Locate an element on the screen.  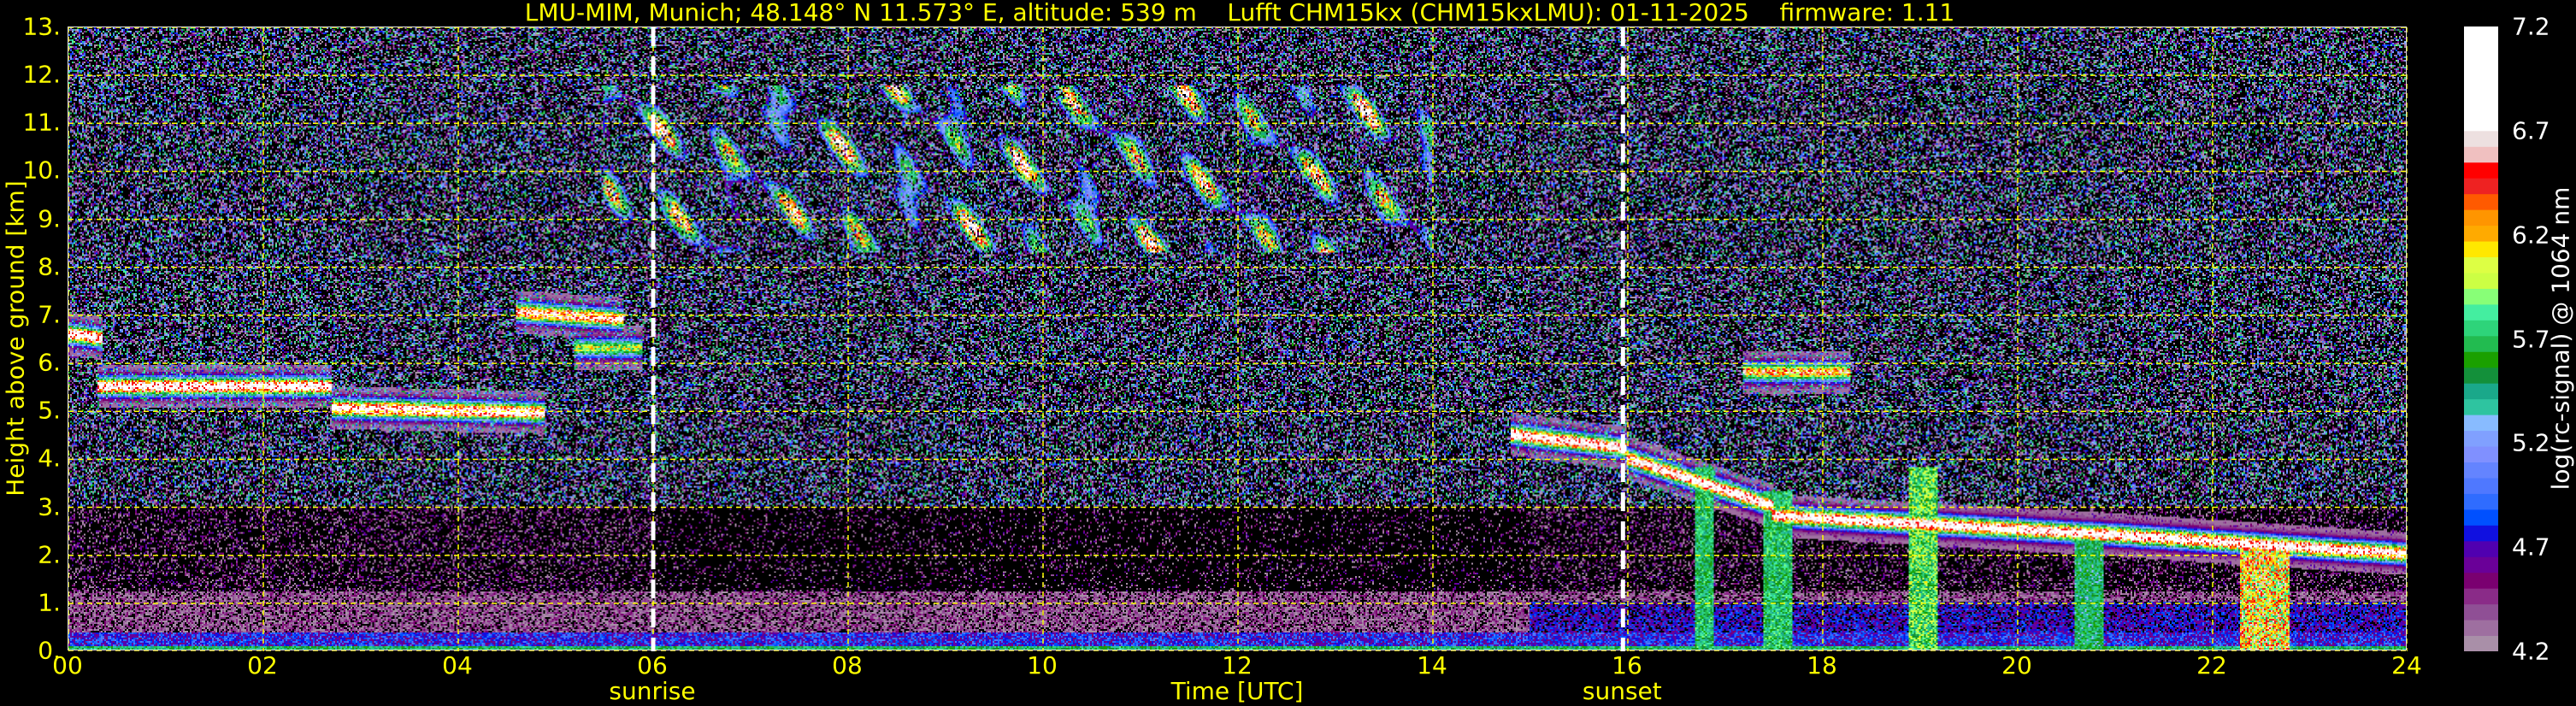
x-tick-label: 16 is located at coordinates (1627, 665).